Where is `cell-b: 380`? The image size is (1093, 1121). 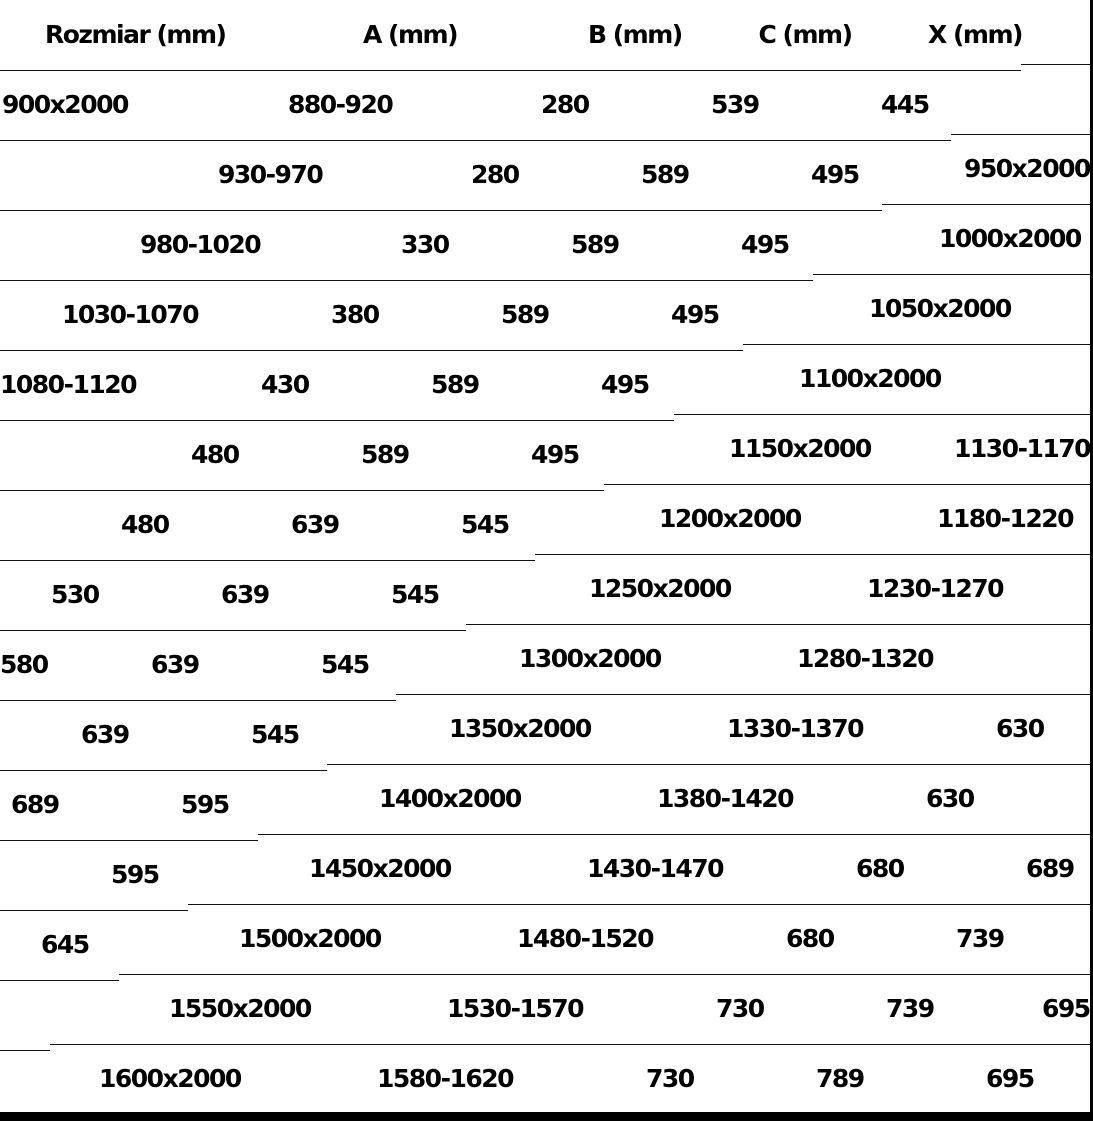
cell-b: 380 is located at coordinates (355, 314).